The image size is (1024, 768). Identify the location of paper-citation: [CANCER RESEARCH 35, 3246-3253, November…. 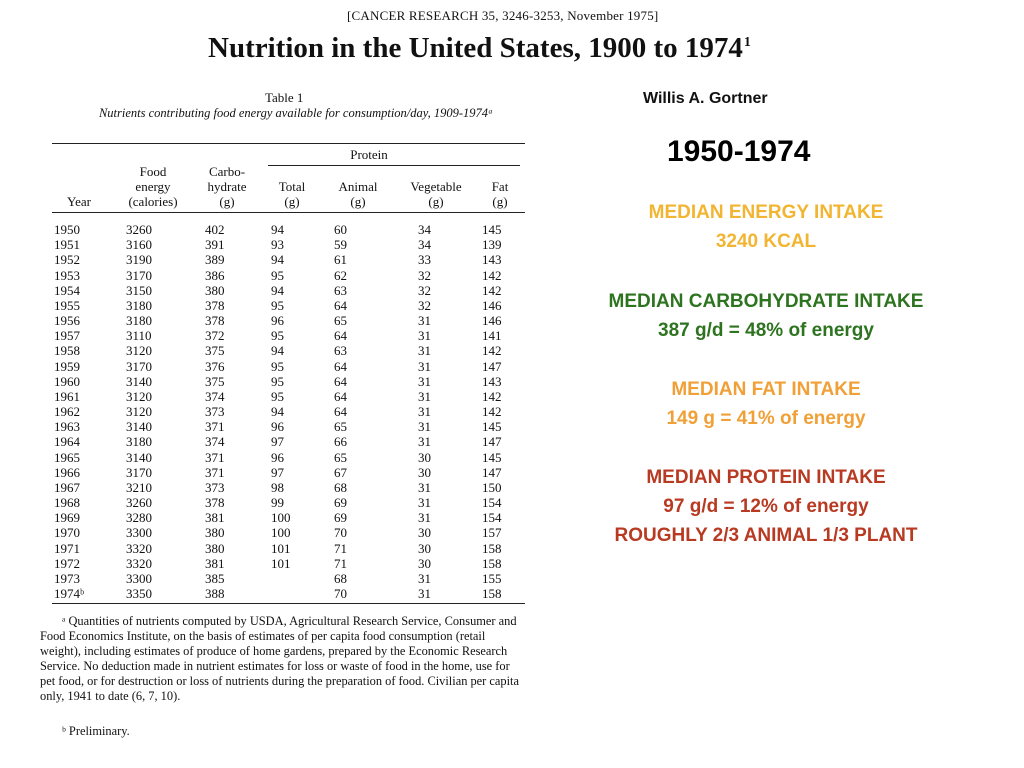
(503, 15).